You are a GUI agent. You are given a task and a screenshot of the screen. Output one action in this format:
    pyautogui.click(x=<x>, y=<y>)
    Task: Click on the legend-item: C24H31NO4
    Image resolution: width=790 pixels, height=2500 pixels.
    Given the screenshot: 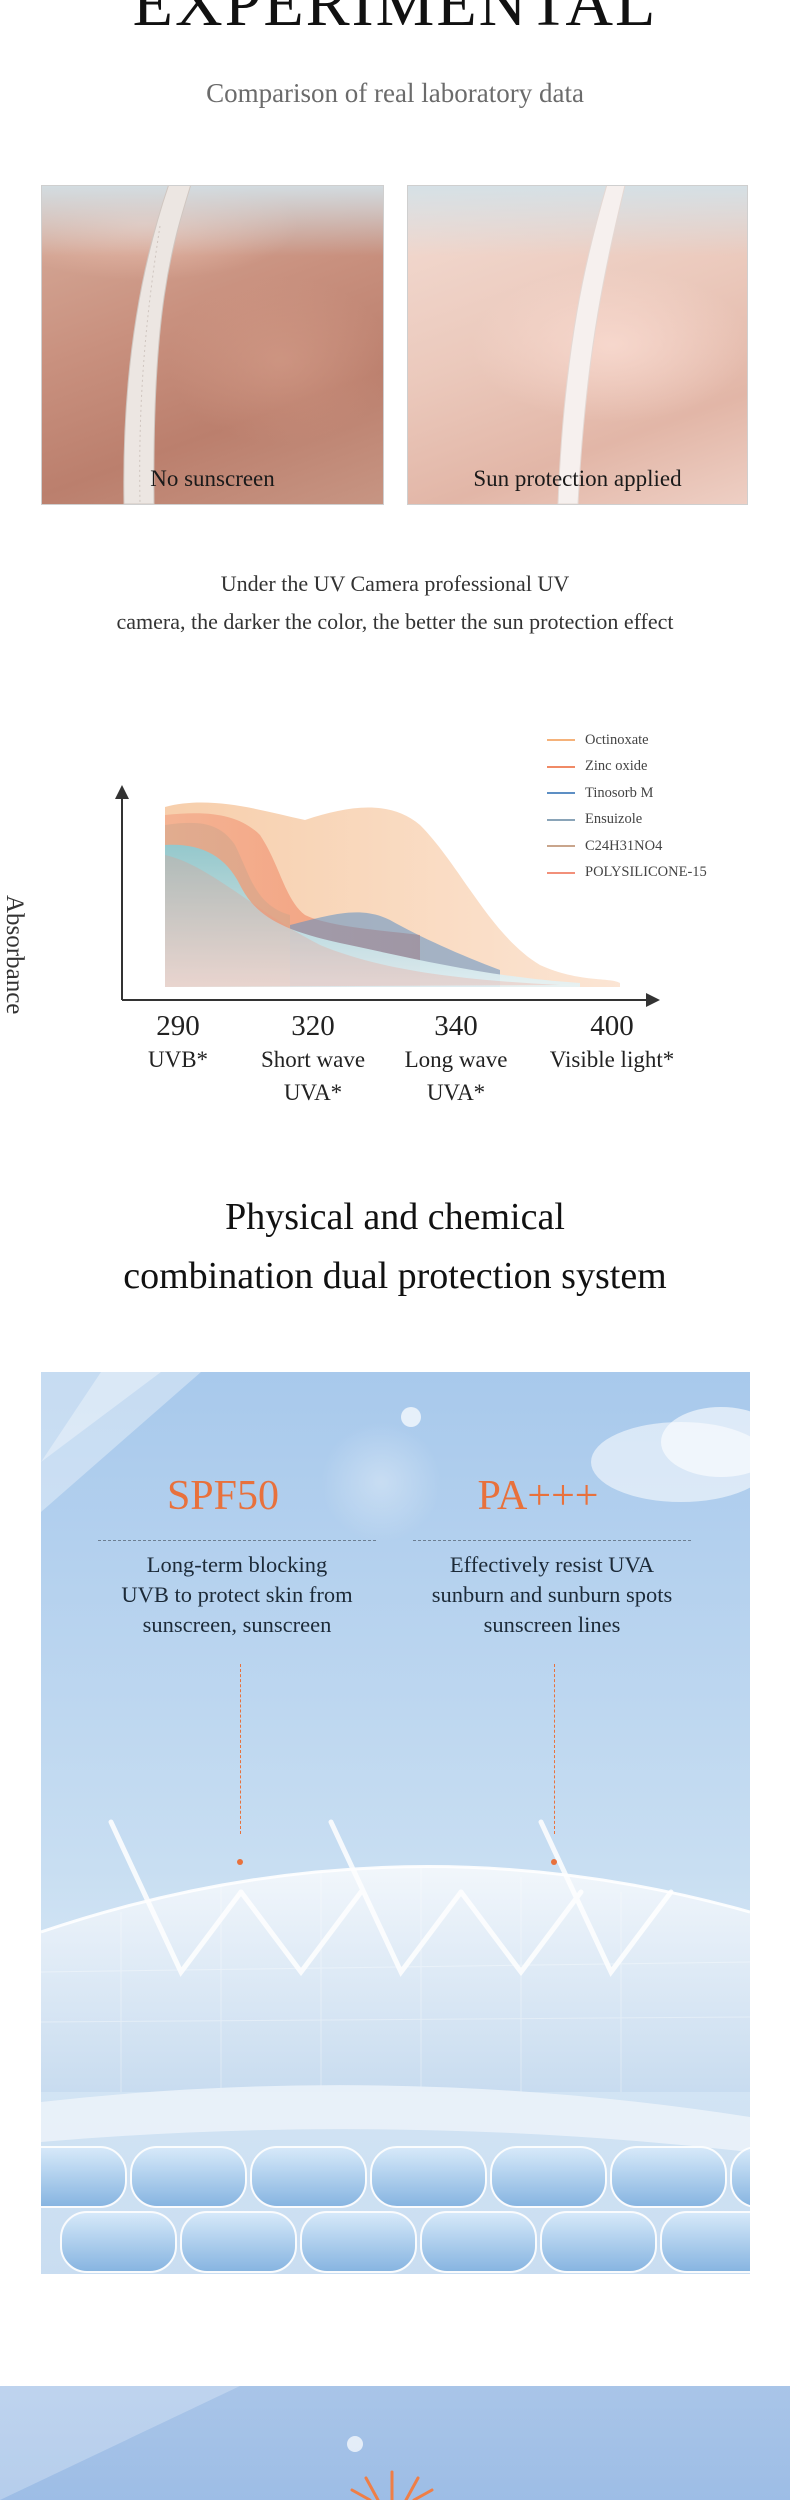 What is the action you would take?
    pyautogui.click(x=662, y=846)
    